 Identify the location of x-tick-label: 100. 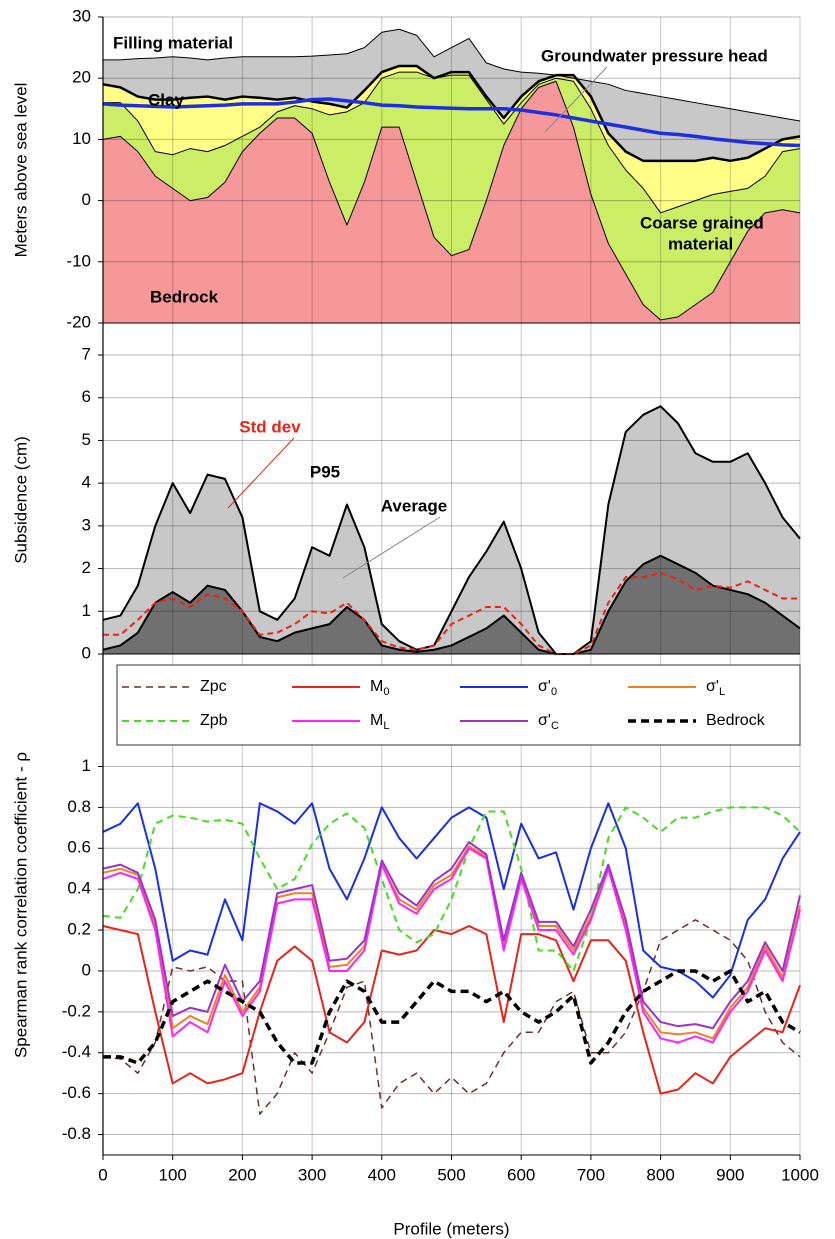
(173, 1174).